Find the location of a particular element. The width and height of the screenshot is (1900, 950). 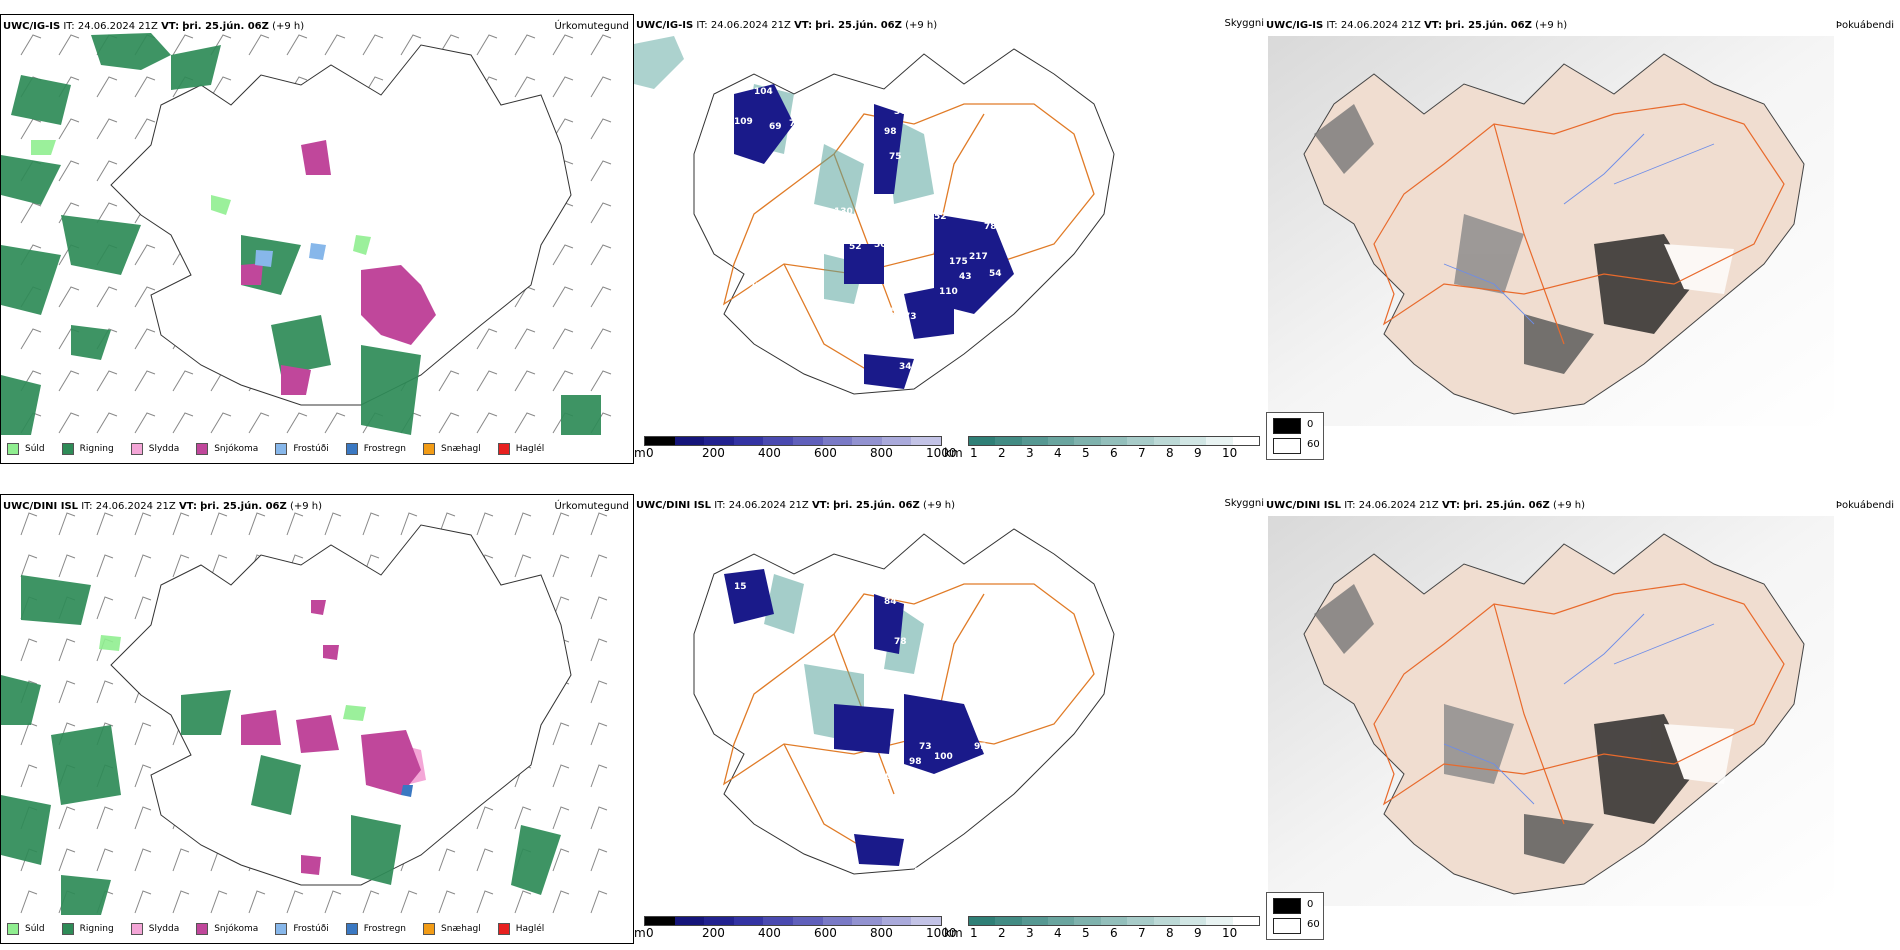

ceiling-label: 75 is located at coordinates (895, 157).